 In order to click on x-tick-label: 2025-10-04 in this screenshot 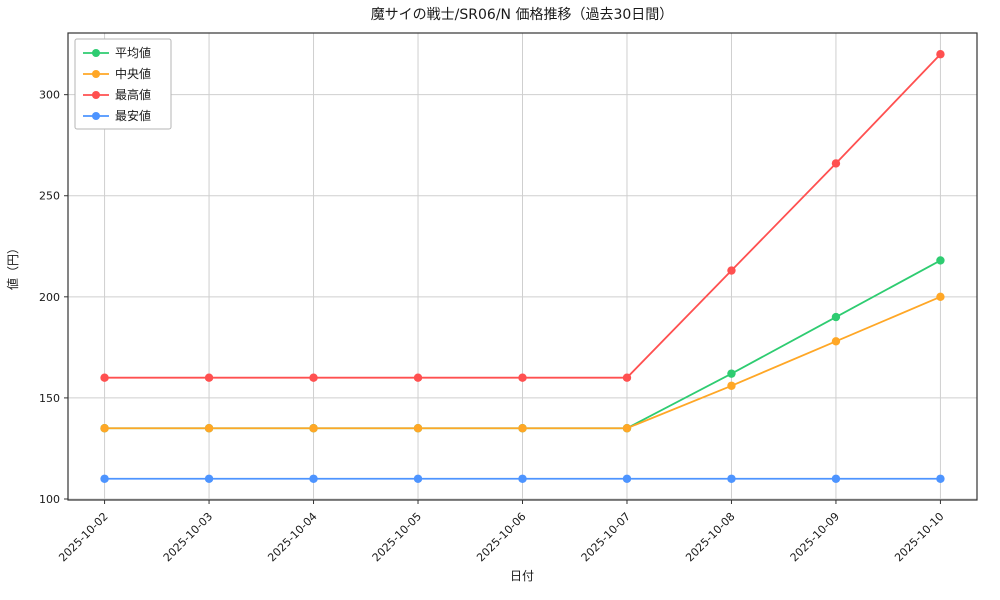, I will do `click(292, 537)`.